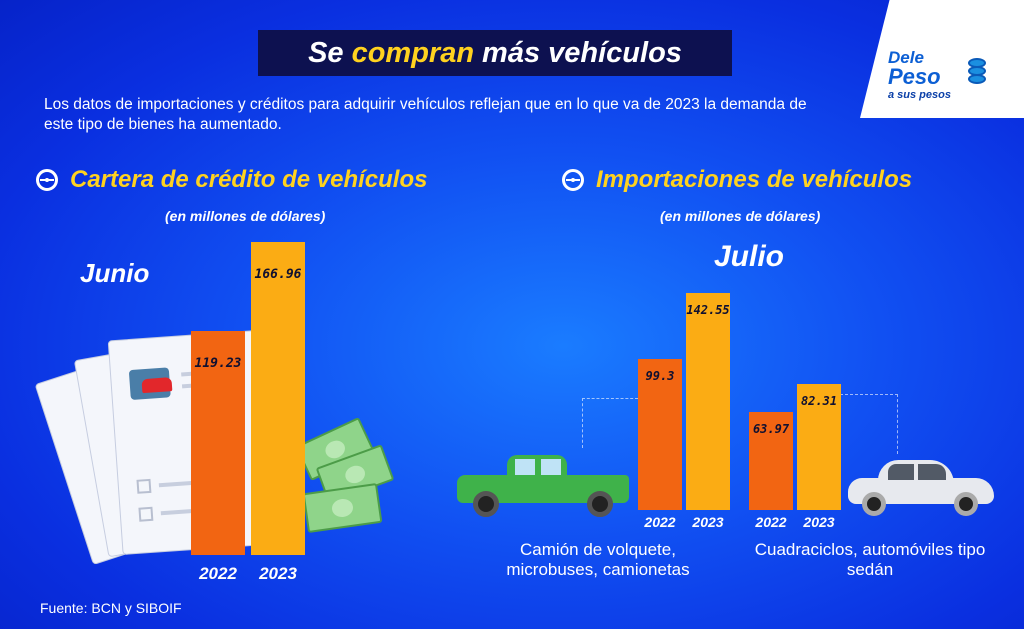 The image size is (1024, 629). What do you see at coordinates (413, 52) in the screenshot?
I see `title-highlight: compran` at bounding box center [413, 52].